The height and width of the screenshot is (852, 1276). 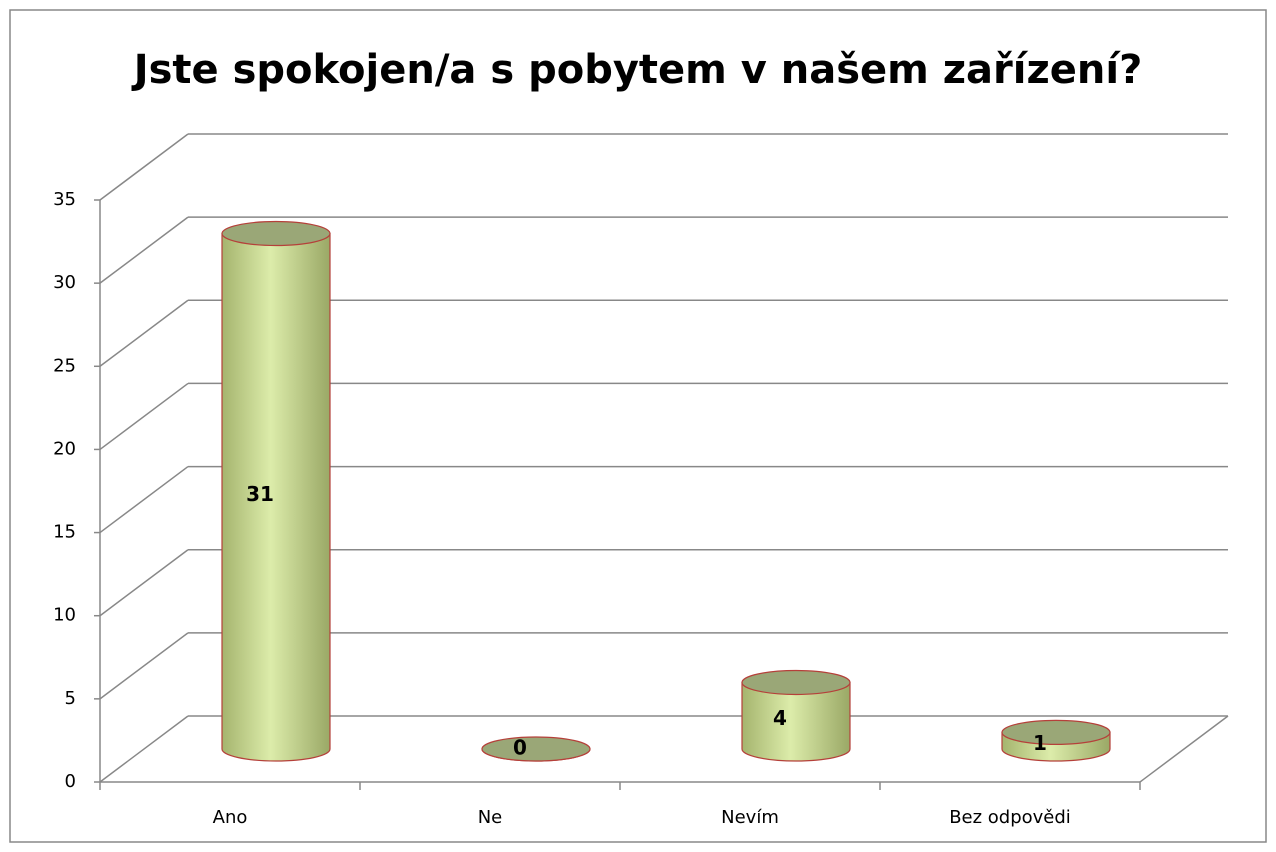 What do you see at coordinates (260, 494) in the screenshot?
I see `value-label: 31` at bounding box center [260, 494].